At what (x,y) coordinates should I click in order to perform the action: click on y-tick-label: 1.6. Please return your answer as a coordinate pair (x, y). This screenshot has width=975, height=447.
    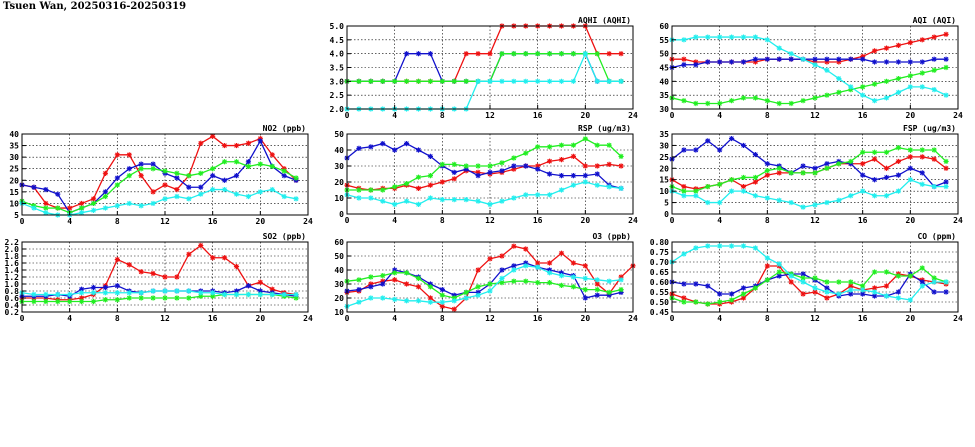
    Looking at the image, I should click on (12, 263).